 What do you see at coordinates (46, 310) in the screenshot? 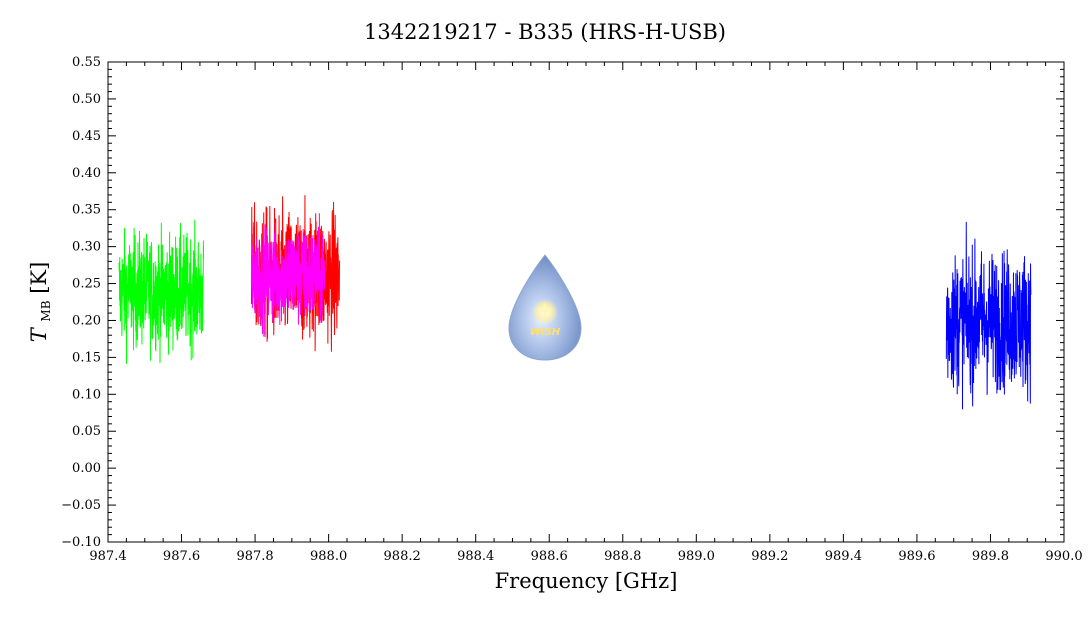
I see `y-axis-label-sub: MB` at bounding box center [46, 310].